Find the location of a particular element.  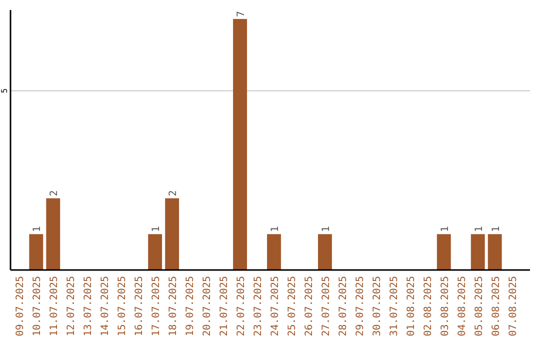

x-tick-label: 28.07.2025 is located at coordinates (343, 306).